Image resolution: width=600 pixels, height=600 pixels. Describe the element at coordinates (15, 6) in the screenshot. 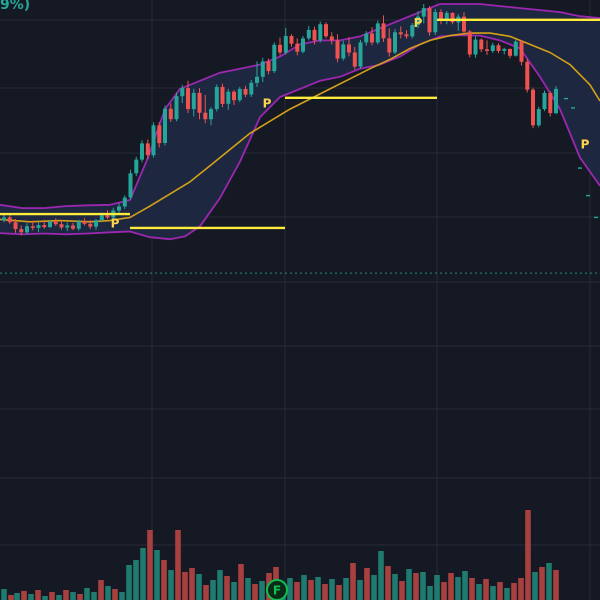

I see `header-percent: 9%)` at that location.